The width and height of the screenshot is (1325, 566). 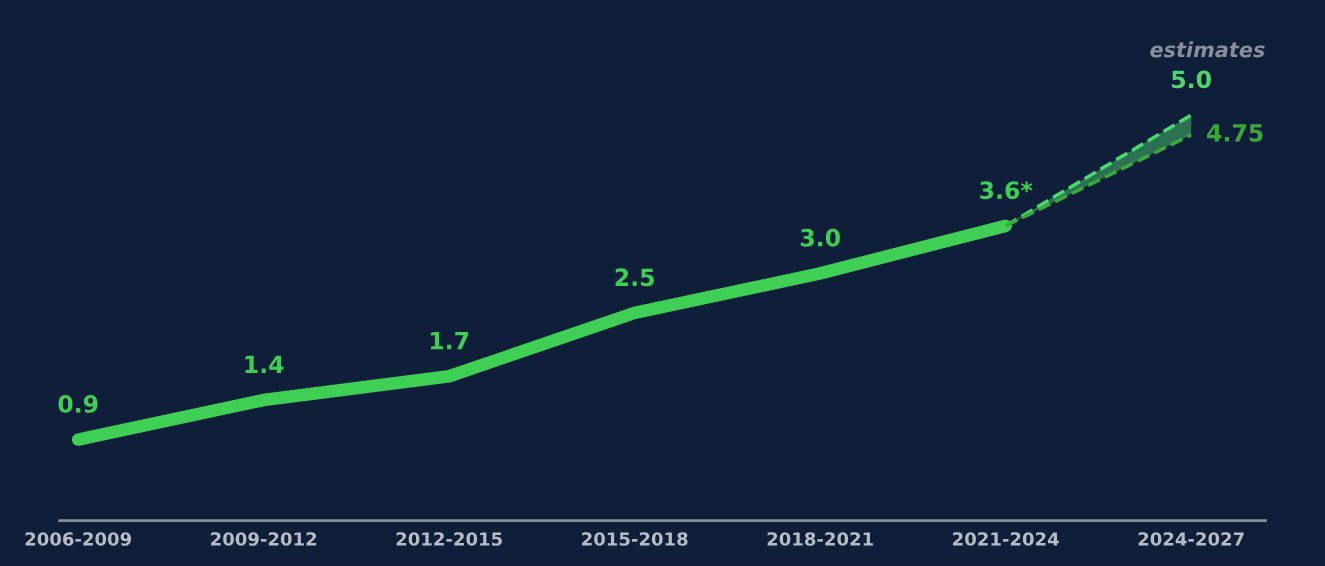 What do you see at coordinates (449, 340) in the screenshot?
I see `data-label: 1.7` at bounding box center [449, 340].